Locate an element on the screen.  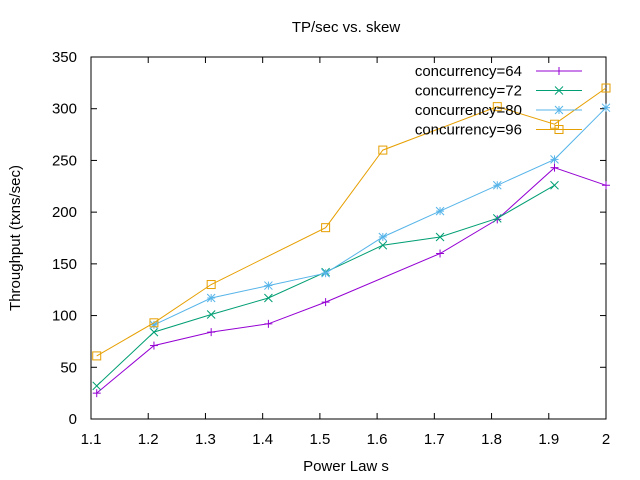
y-tick-label: 200 is located at coordinates (64, 212).